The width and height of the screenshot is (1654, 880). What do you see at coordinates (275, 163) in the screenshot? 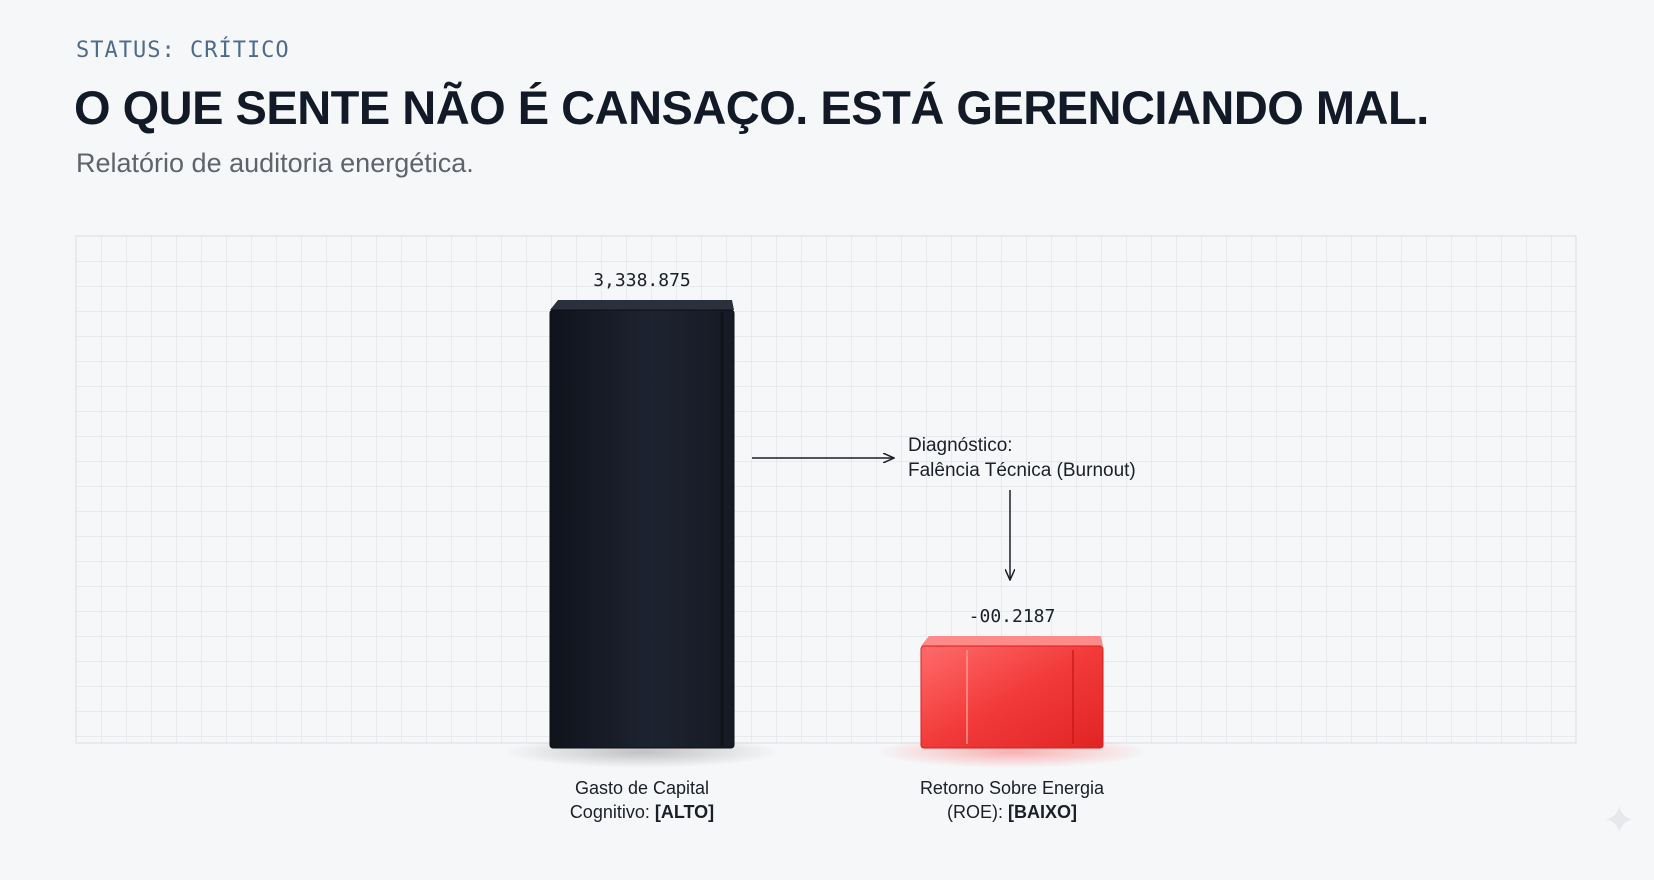
I see `page-subtitle: Relatório de auditoria energética.` at bounding box center [275, 163].